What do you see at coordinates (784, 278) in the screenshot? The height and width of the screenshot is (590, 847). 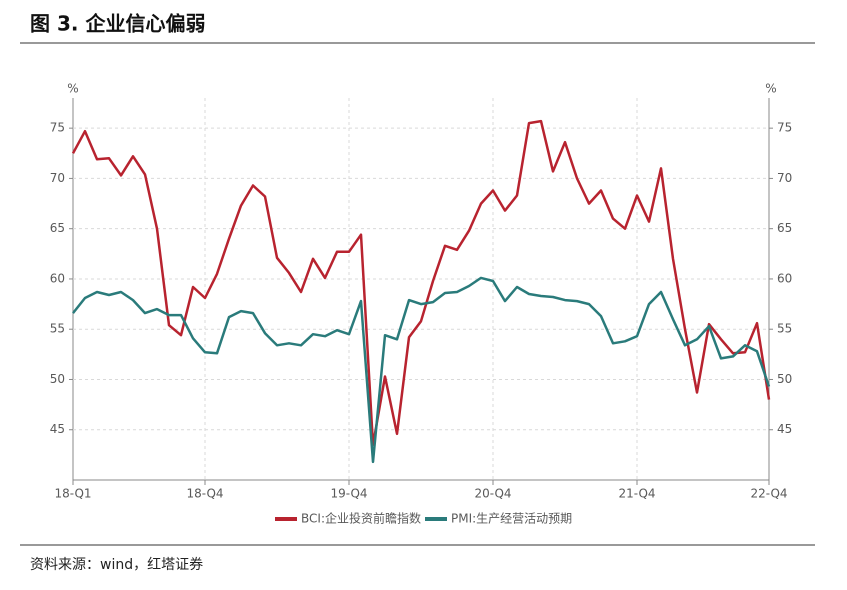 I see `y2-tick-label: 60` at bounding box center [784, 278].